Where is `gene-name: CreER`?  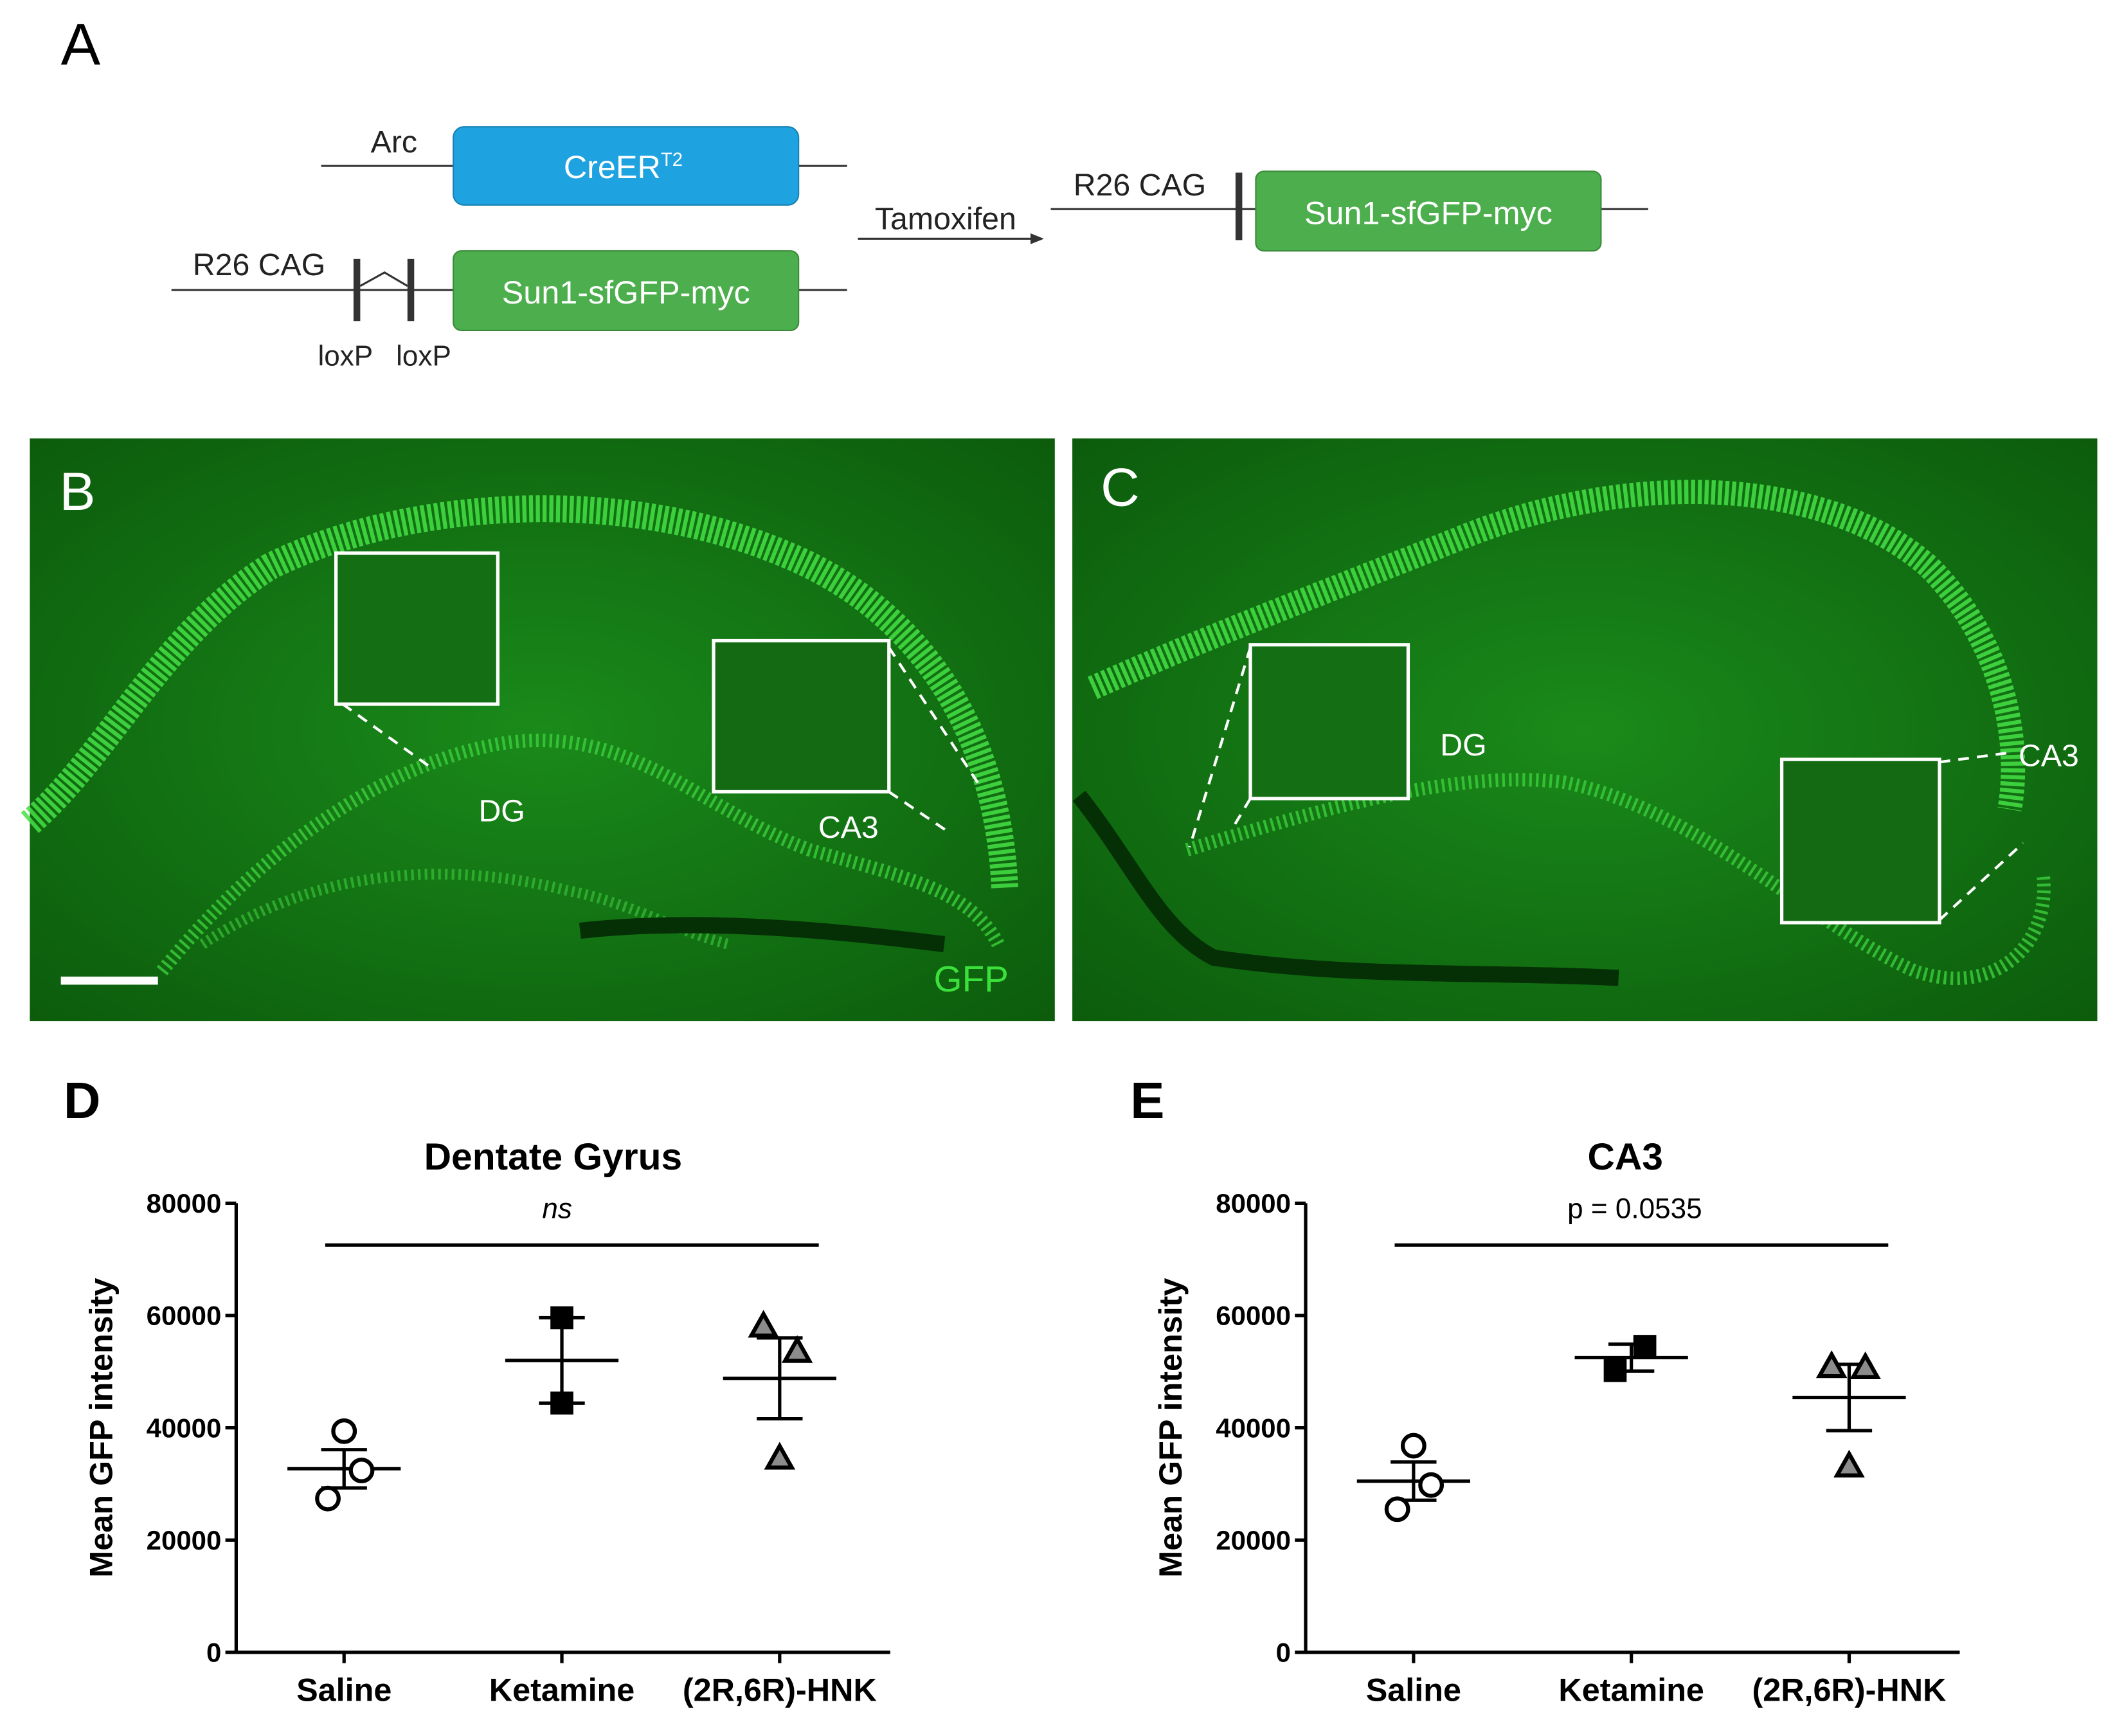 gene-name: CreER is located at coordinates (613, 167).